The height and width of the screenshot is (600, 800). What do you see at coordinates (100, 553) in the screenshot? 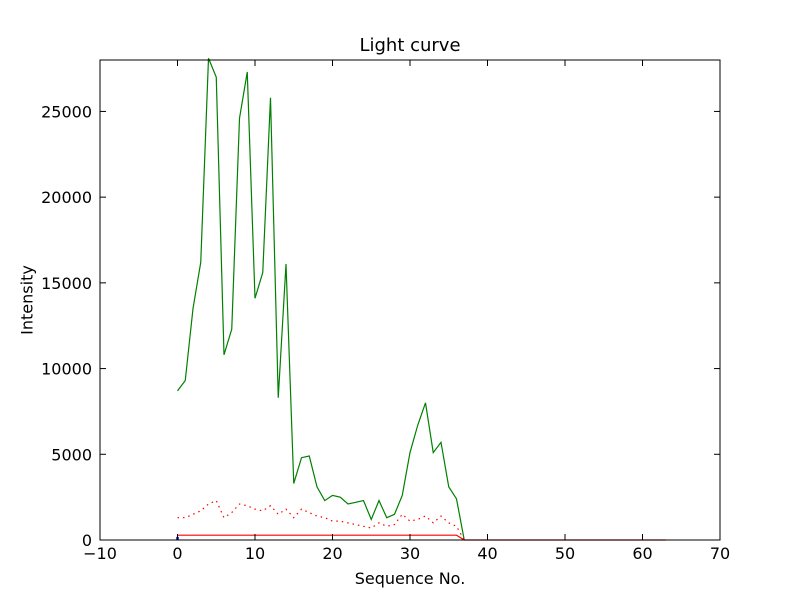
I see `x-tick-label: −10` at bounding box center [100, 553].